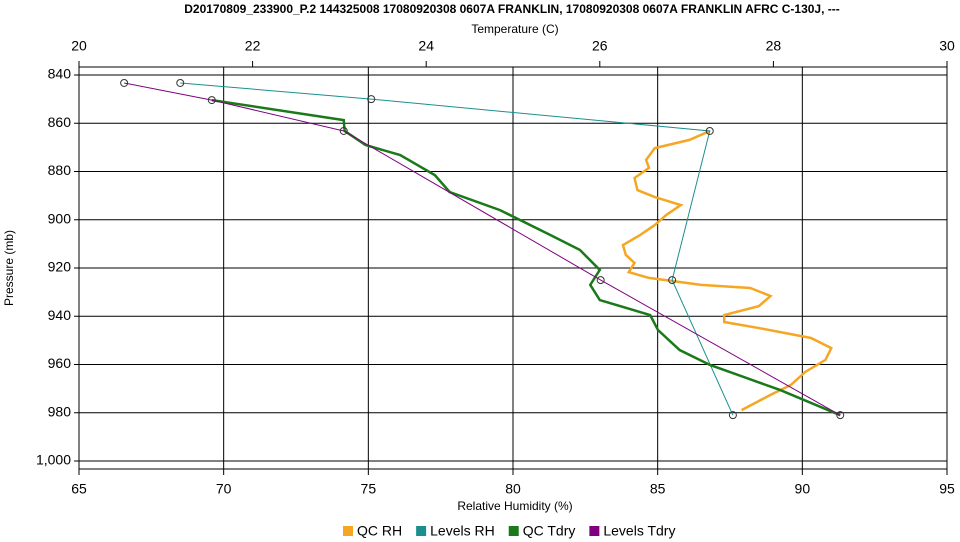 The height and width of the screenshot is (542, 960). What do you see at coordinates (514, 506) in the screenshot?
I see `x-axis-label: Relative Humidity (%)` at bounding box center [514, 506].